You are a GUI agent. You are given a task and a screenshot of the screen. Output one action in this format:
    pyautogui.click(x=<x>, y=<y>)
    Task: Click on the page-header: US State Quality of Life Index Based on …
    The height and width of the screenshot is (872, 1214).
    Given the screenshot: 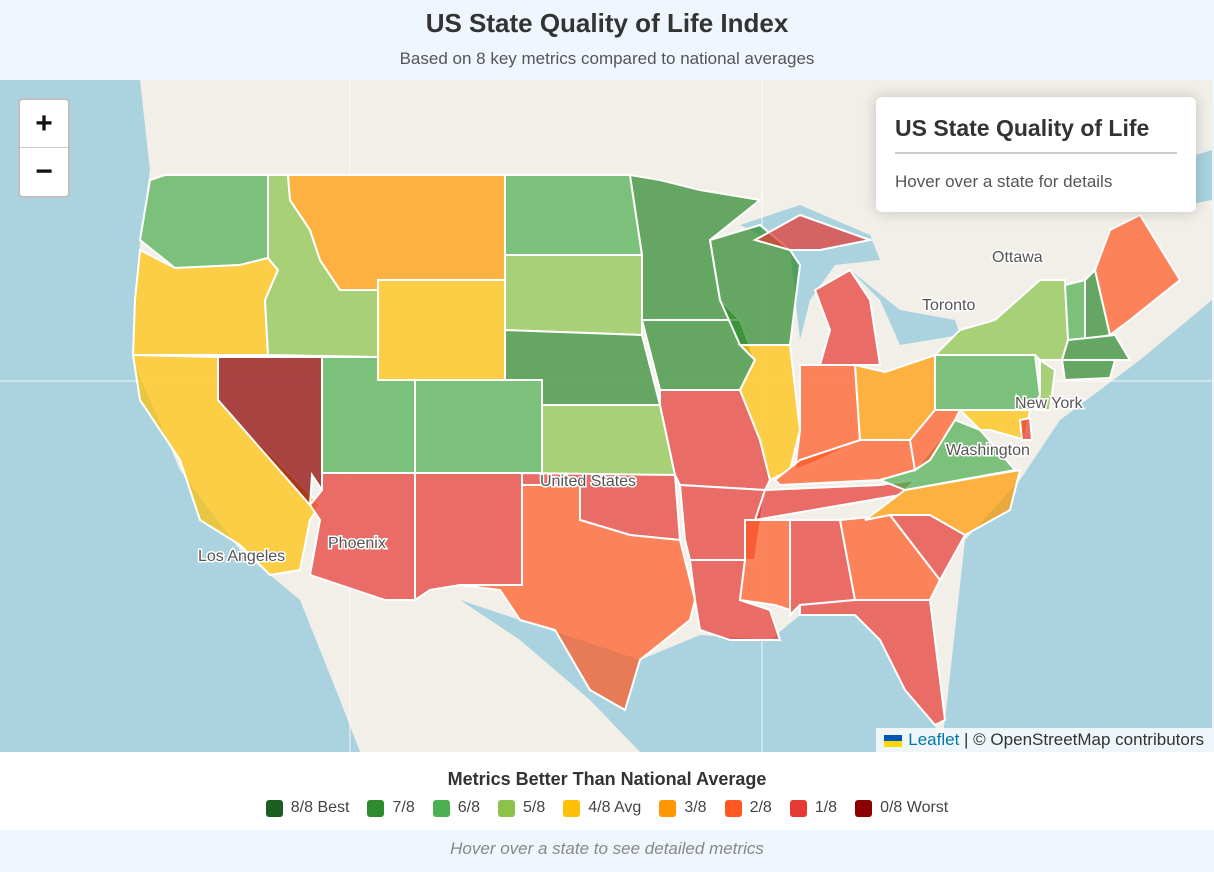 What is the action you would take?
    pyautogui.click(x=607, y=40)
    